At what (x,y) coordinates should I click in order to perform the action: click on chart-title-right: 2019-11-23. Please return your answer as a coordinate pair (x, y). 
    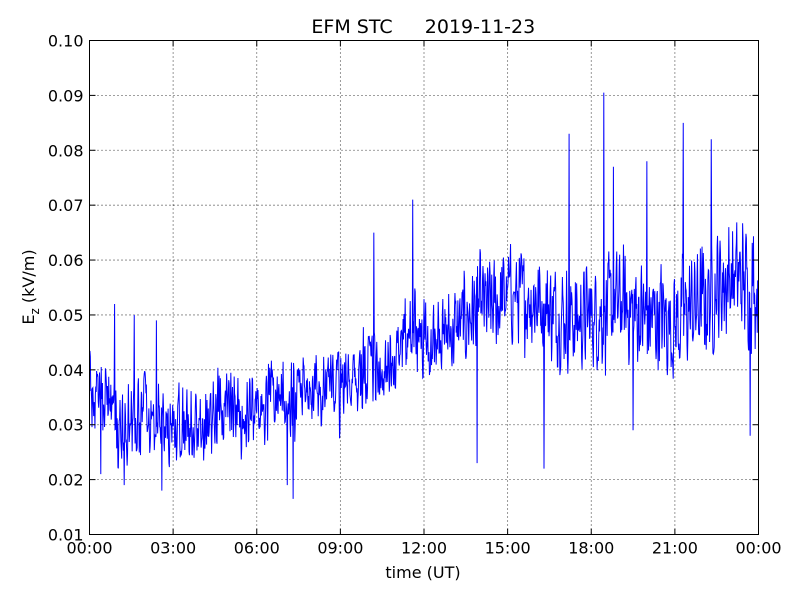
    Looking at the image, I should click on (480, 27).